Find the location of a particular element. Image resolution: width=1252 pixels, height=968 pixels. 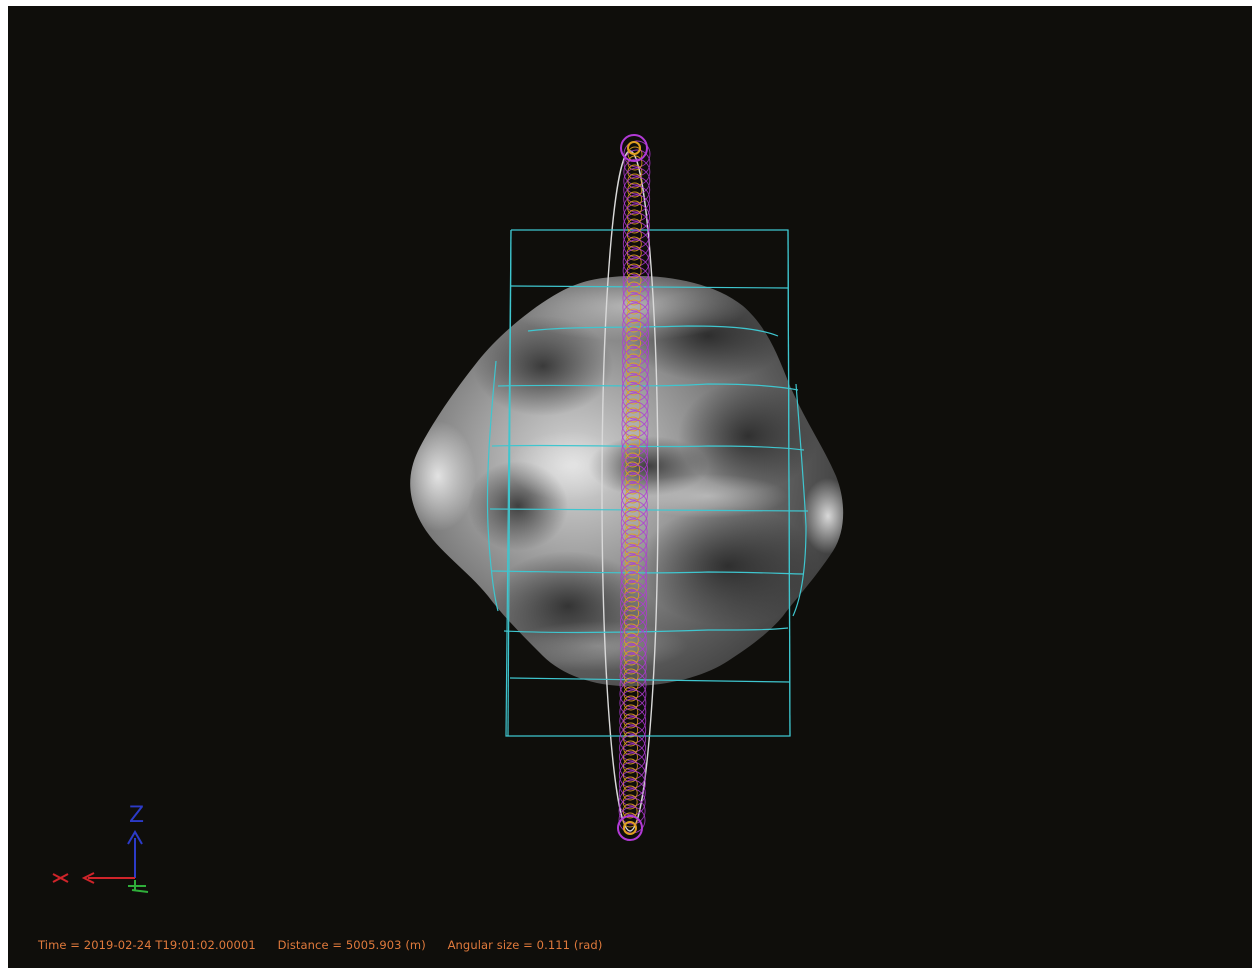

footprint-ring-inner is located at coordinates (630, 820).